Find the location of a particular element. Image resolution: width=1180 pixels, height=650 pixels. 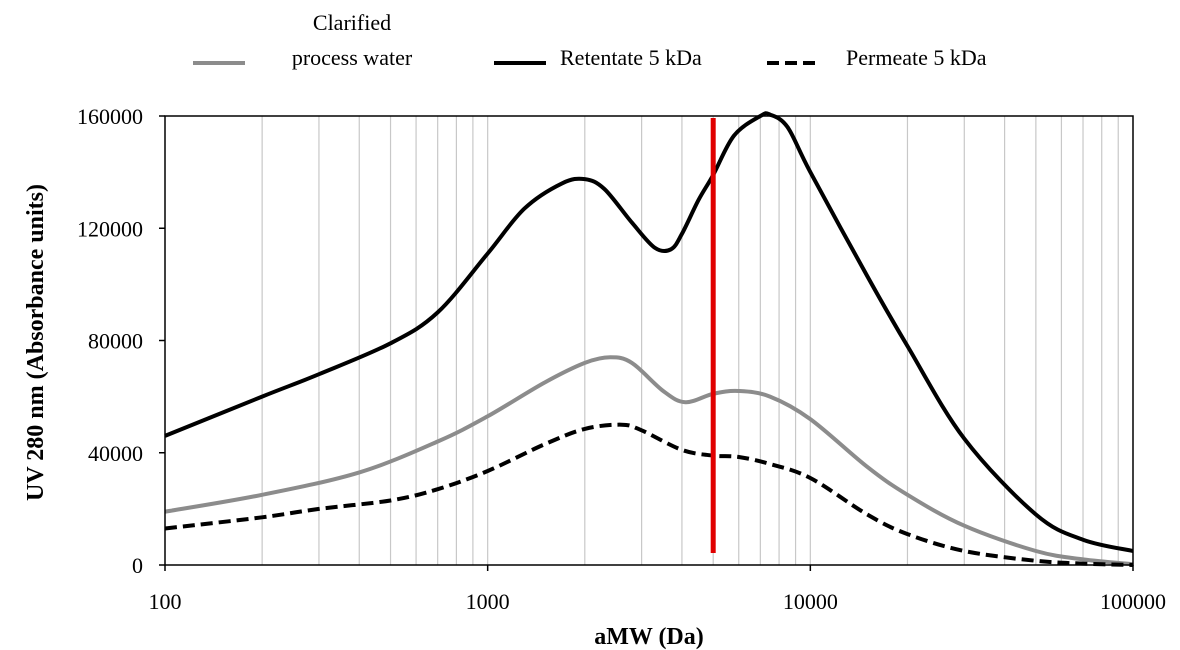

x-tick-label: 10000 is located at coordinates (810, 601).